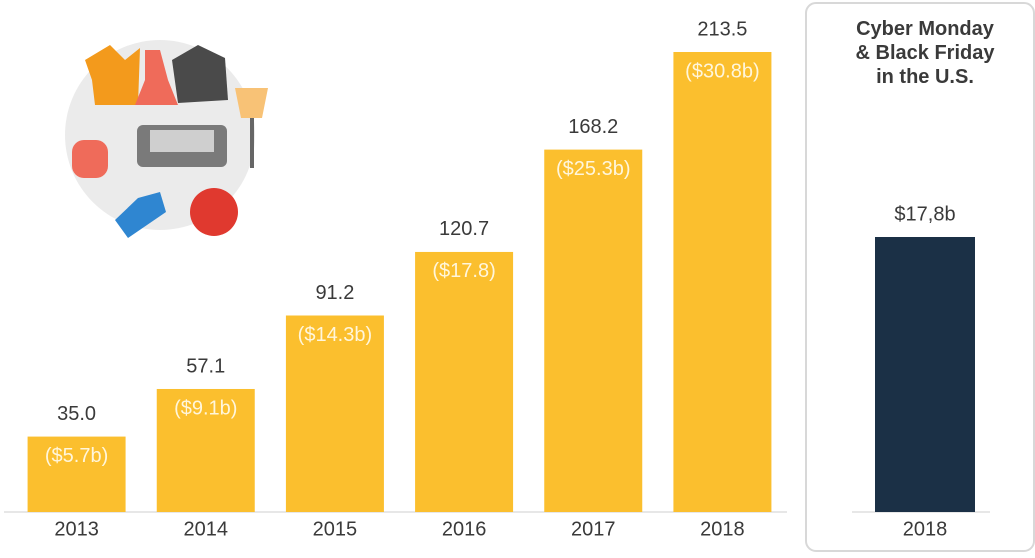  I want to click on jacket-icon, so click(200, 74).